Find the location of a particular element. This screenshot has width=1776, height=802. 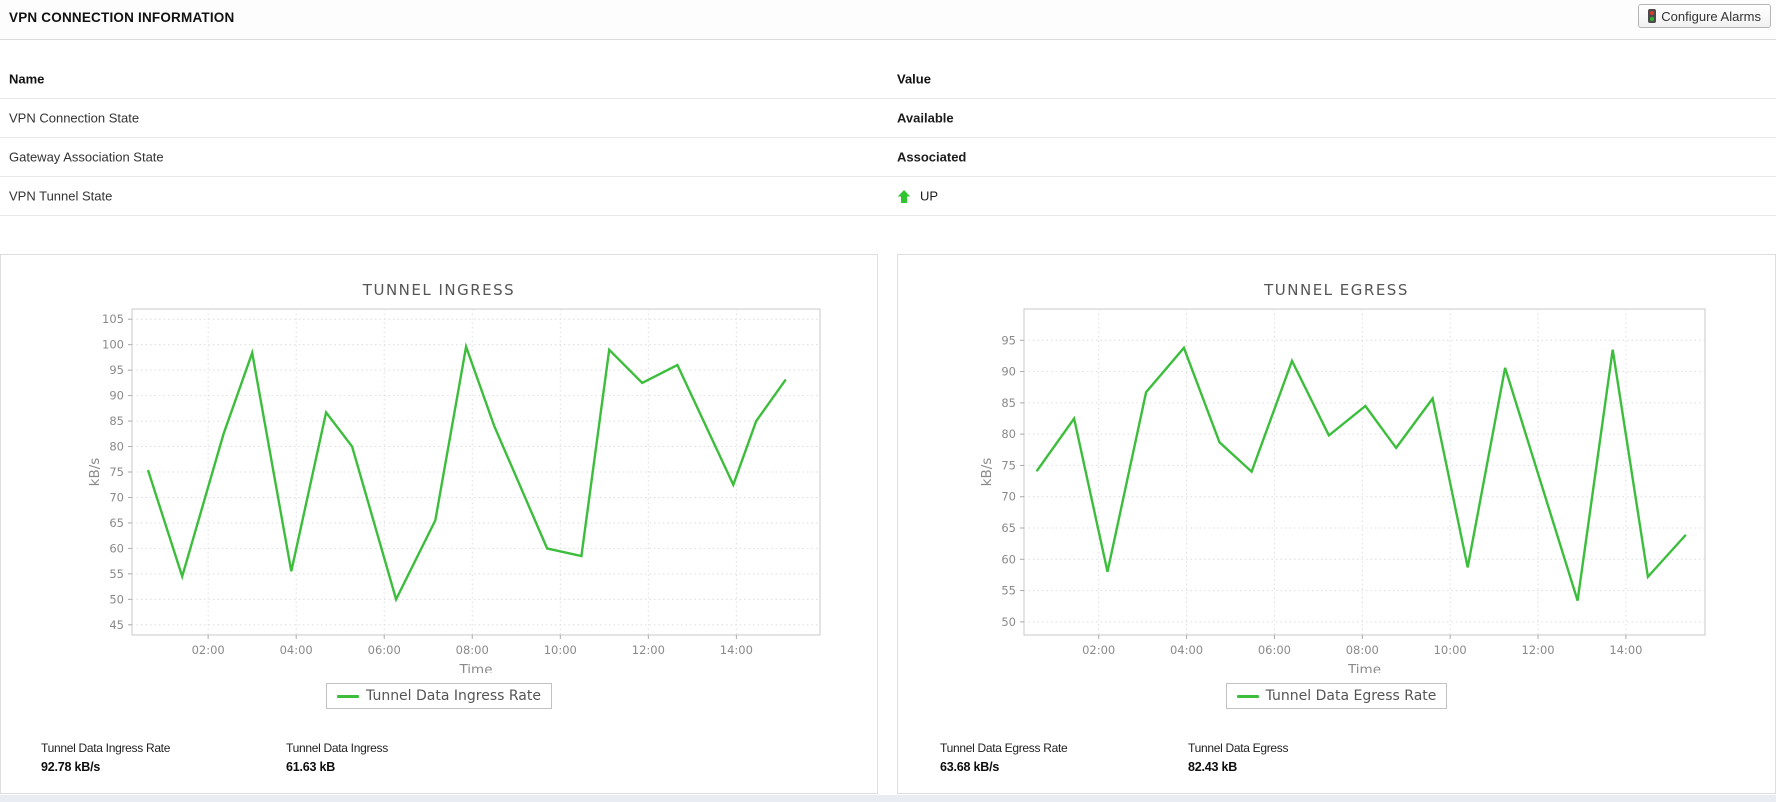

ingress-chart-title: TUNNEL INGRESS is located at coordinates (439, 290).